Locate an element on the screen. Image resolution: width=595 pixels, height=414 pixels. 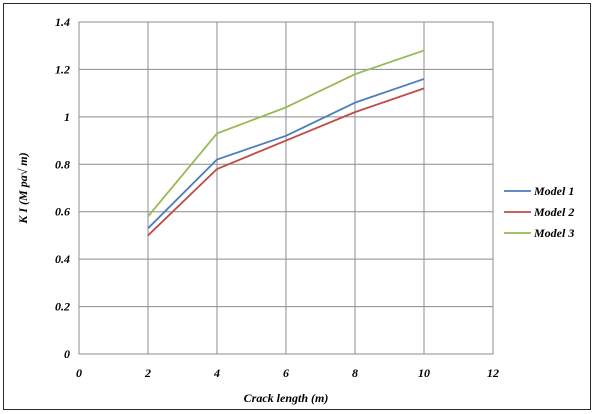
legend: Model 1 Model 2 Model 3 is located at coordinates (539, 212).